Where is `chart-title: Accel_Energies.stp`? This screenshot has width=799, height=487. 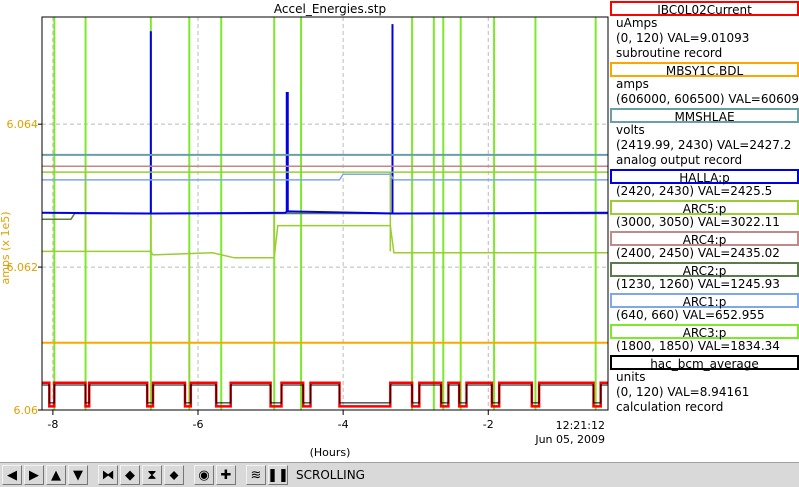
chart-title: Accel_Energies.stp is located at coordinates (330, 9).